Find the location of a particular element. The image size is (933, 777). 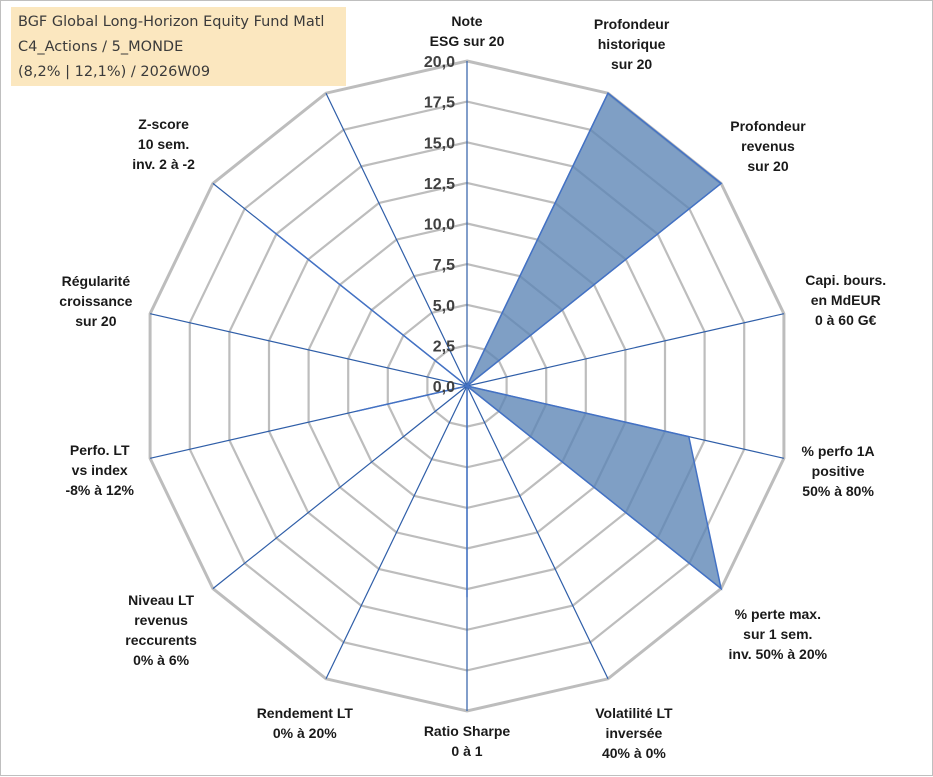

fund-stats-week: (8,2% | 12,1%) / 2026W09 is located at coordinates (114, 72).